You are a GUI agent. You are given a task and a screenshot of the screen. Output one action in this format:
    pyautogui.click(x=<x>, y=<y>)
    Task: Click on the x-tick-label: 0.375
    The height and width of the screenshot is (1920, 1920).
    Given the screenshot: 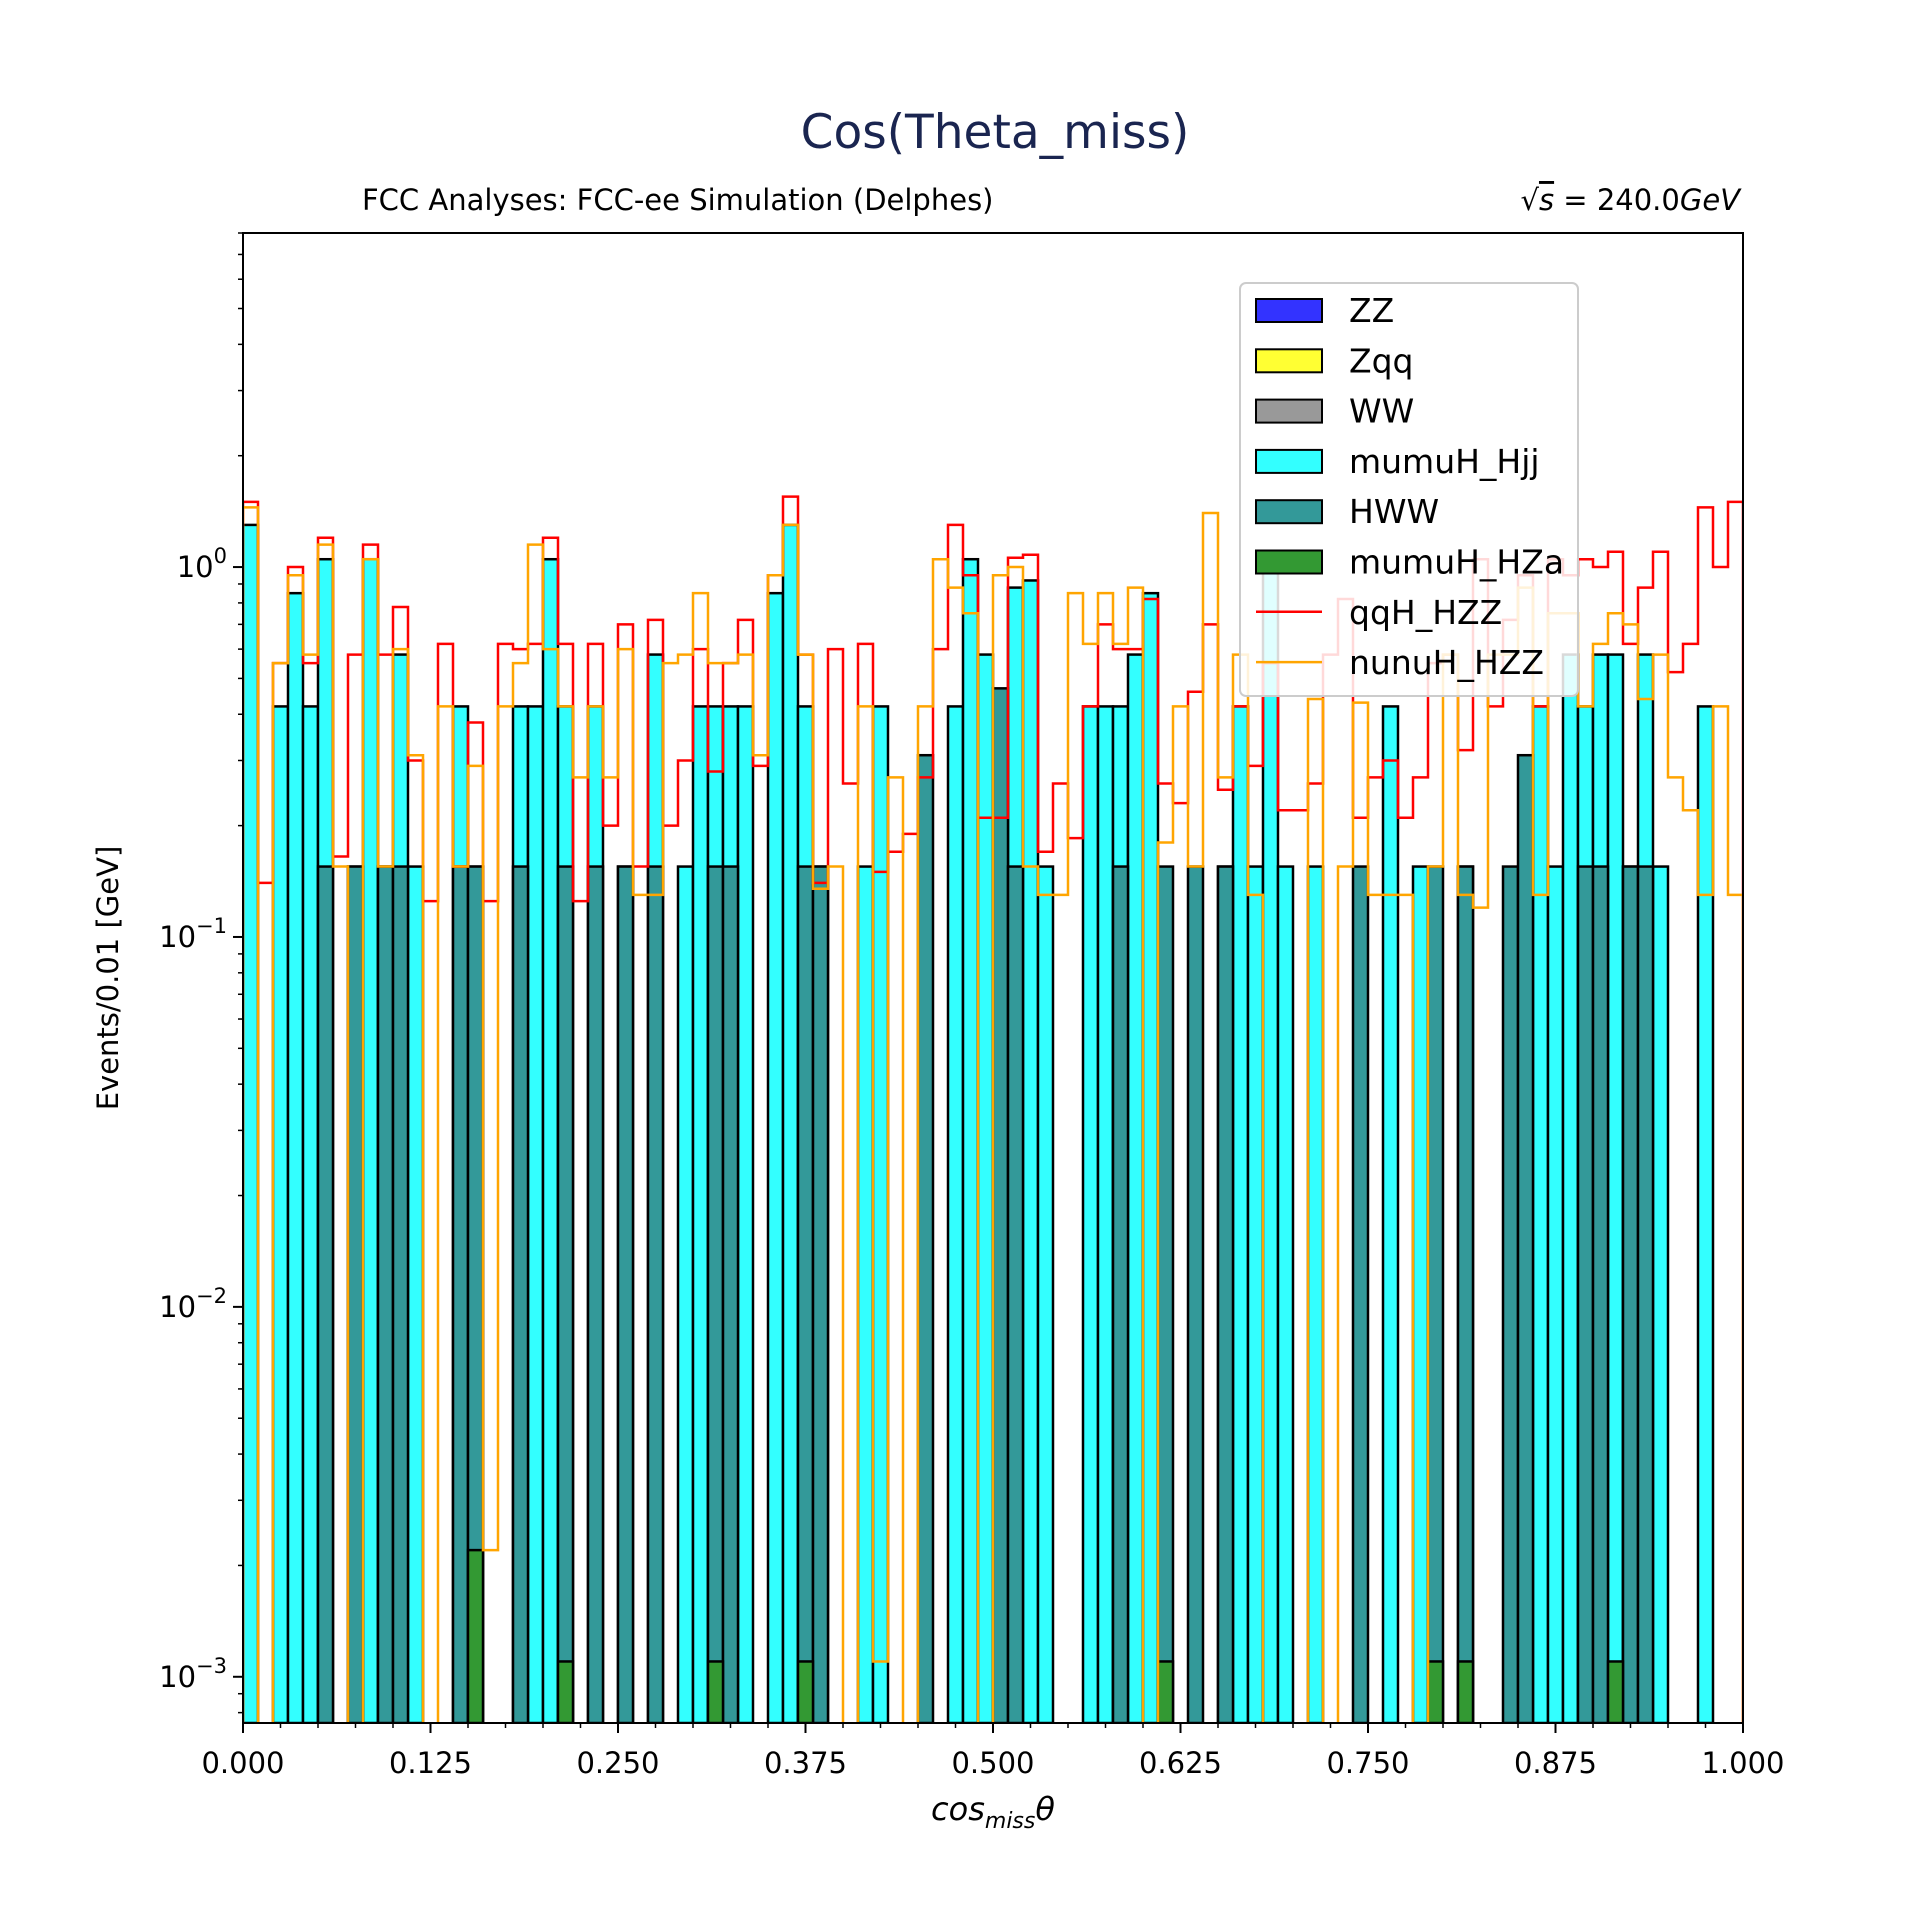 What is the action you would take?
    pyautogui.click(x=805, y=1763)
    